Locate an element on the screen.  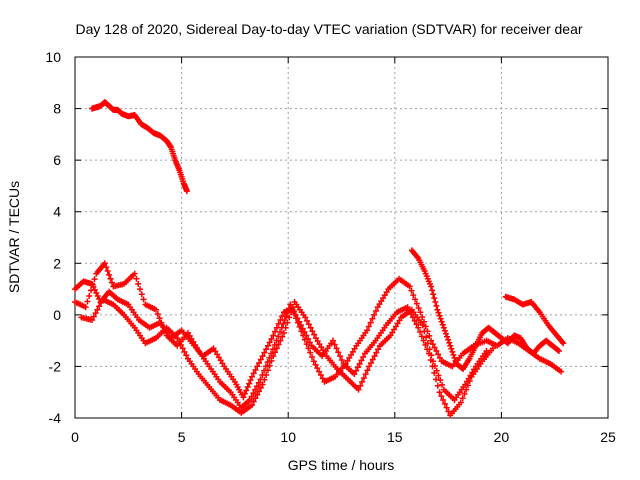
x-tick-label: 0 is located at coordinates (75, 437).